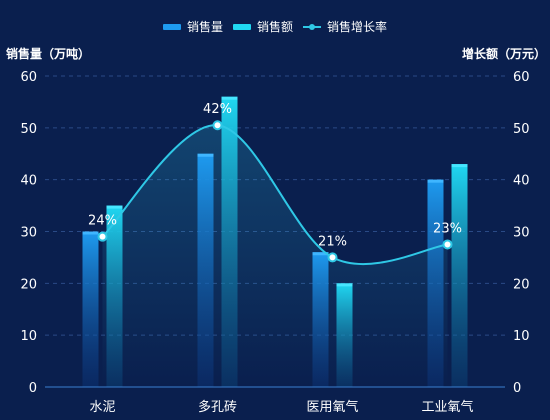  I want to click on y-tick-right: 60, so click(521, 77).